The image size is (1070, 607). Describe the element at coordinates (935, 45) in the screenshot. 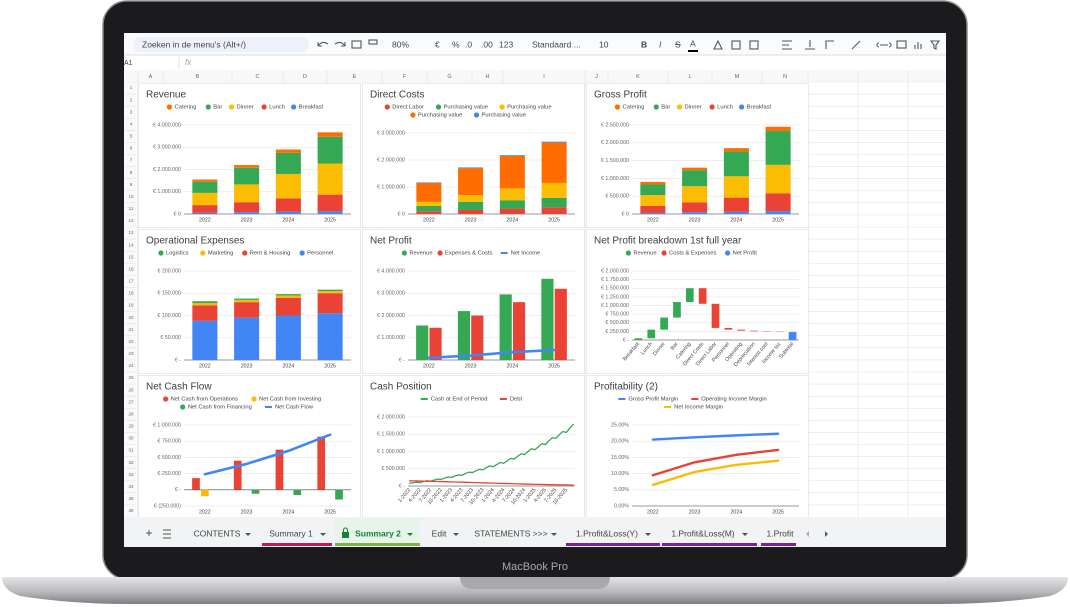

I see `filter-icon` at that location.